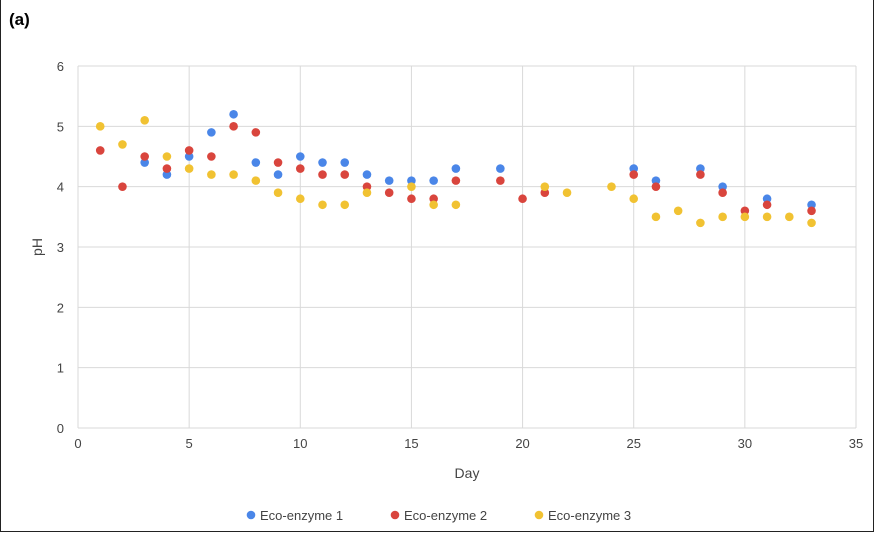 Image resolution: width=874 pixels, height=533 pixels. What do you see at coordinates (411, 443) in the screenshot?
I see `x-tick-label: 15` at bounding box center [411, 443].